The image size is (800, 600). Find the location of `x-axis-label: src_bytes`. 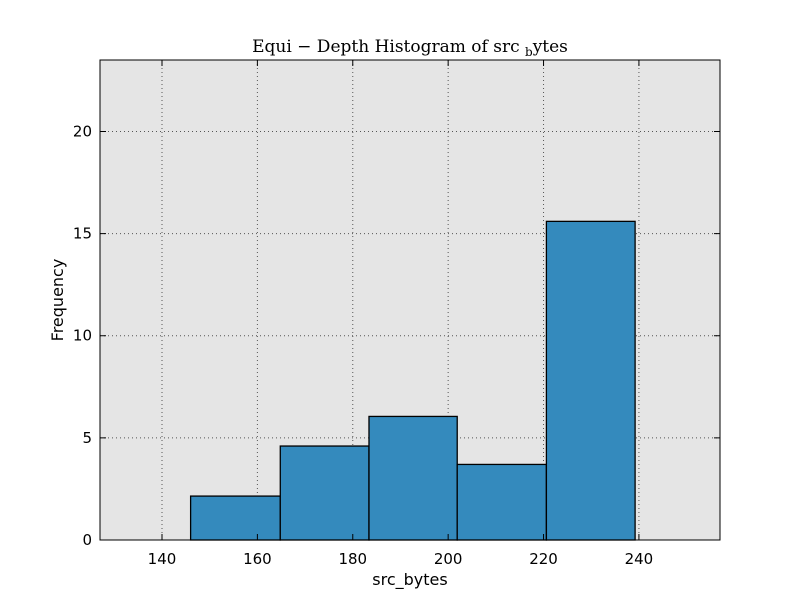

x-axis-label: src_bytes is located at coordinates (409, 580).